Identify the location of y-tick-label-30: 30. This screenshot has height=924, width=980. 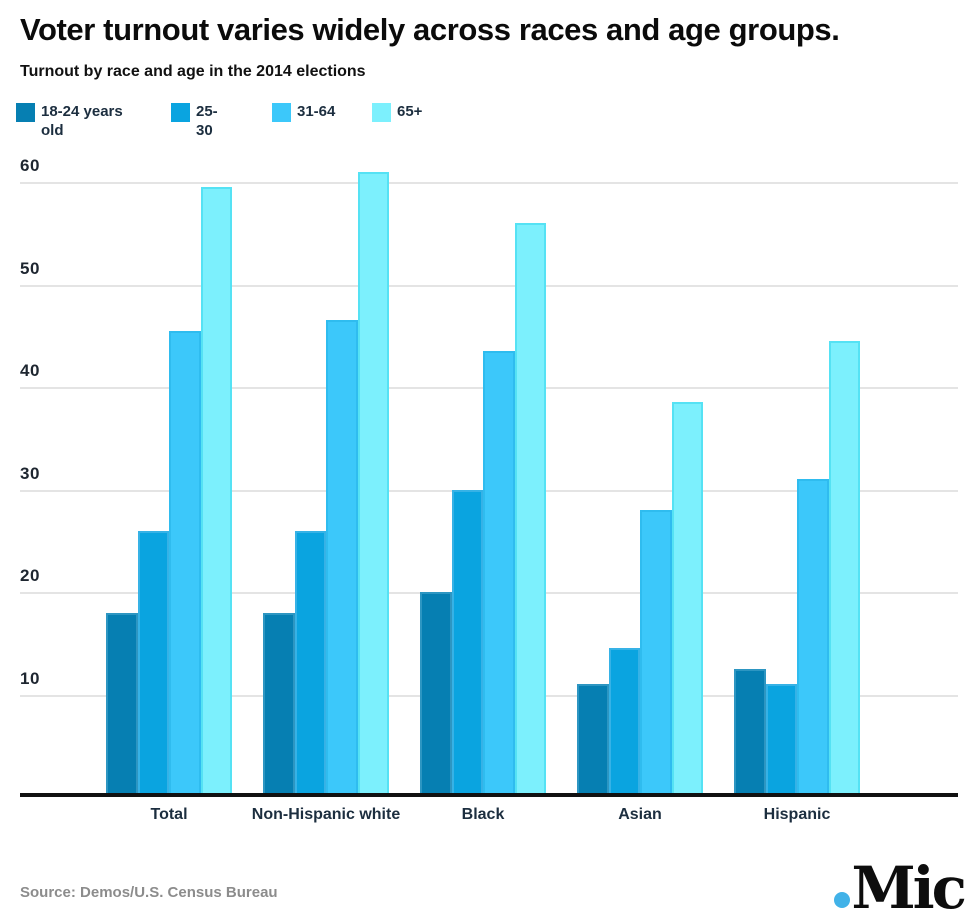
(30, 473).